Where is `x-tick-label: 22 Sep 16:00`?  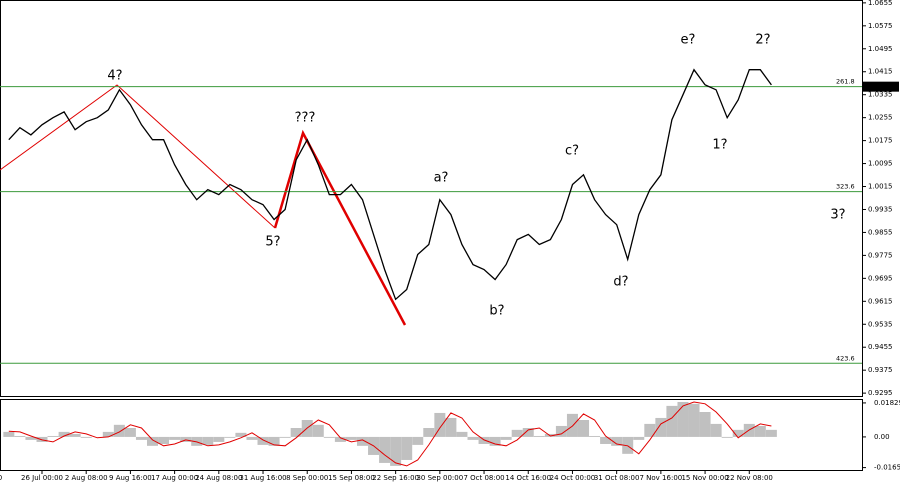
x-tick-label: 22 Sep 16:00 is located at coordinates (395, 478).